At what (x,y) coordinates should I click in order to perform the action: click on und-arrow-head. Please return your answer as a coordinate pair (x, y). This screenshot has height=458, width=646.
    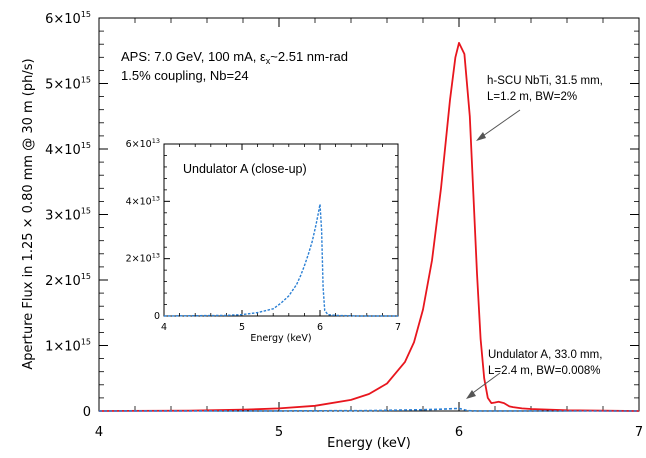
    Looking at the image, I should click on (471, 394).